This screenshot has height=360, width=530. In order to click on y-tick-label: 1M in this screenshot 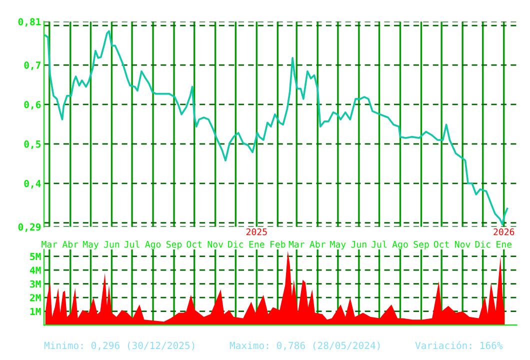, I will do `click(35, 312)`.